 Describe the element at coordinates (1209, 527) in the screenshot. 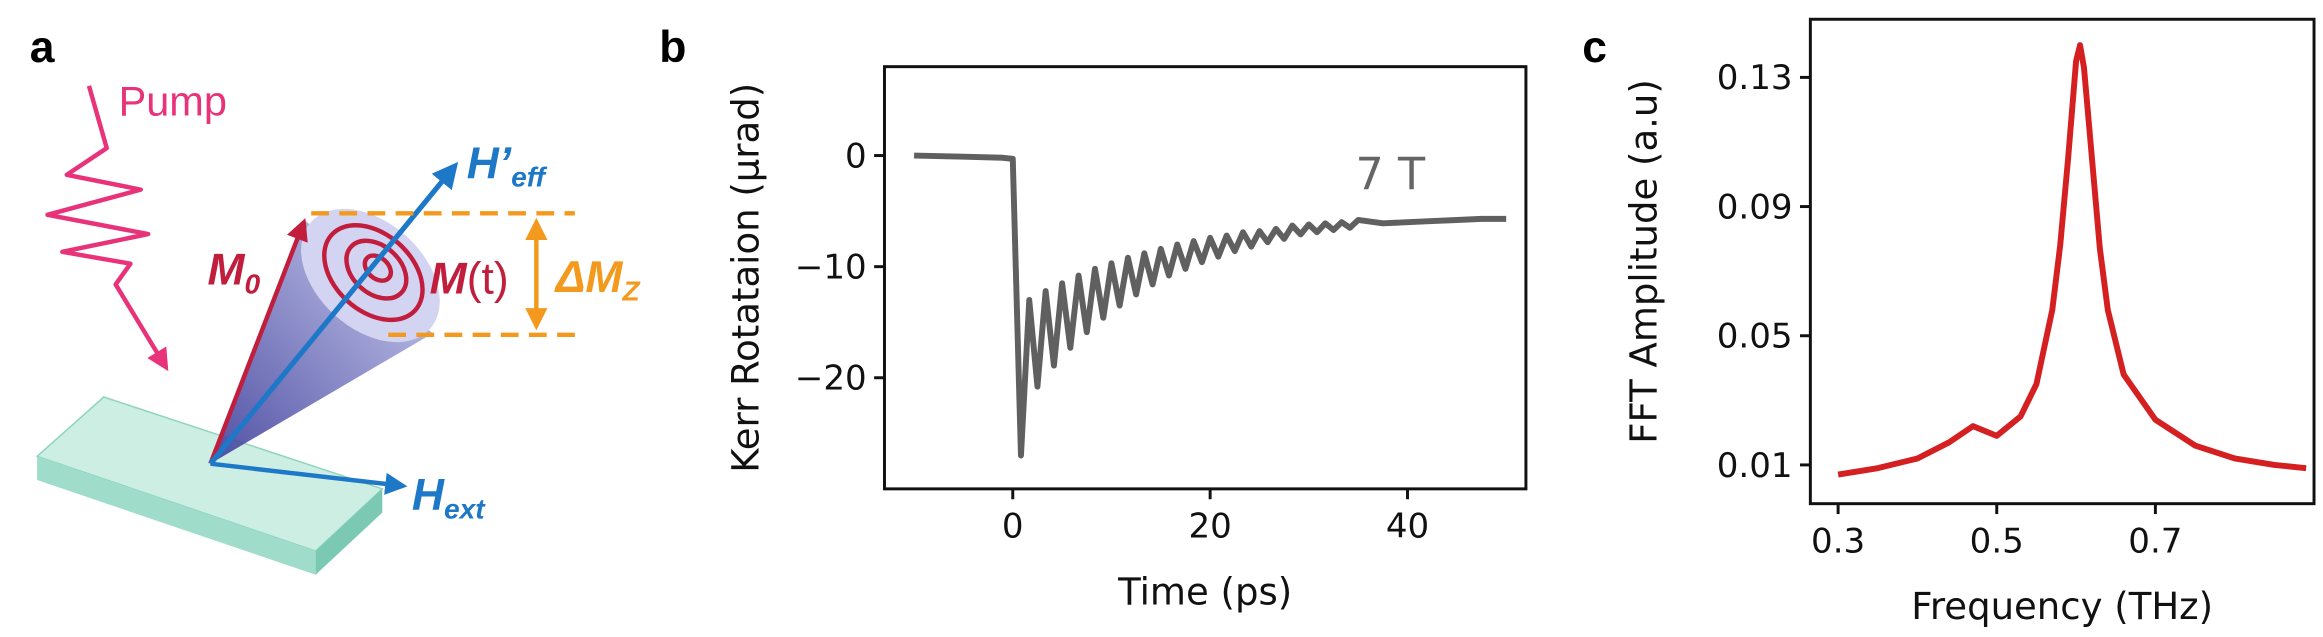

I see `x-tick-label: 20` at that location.